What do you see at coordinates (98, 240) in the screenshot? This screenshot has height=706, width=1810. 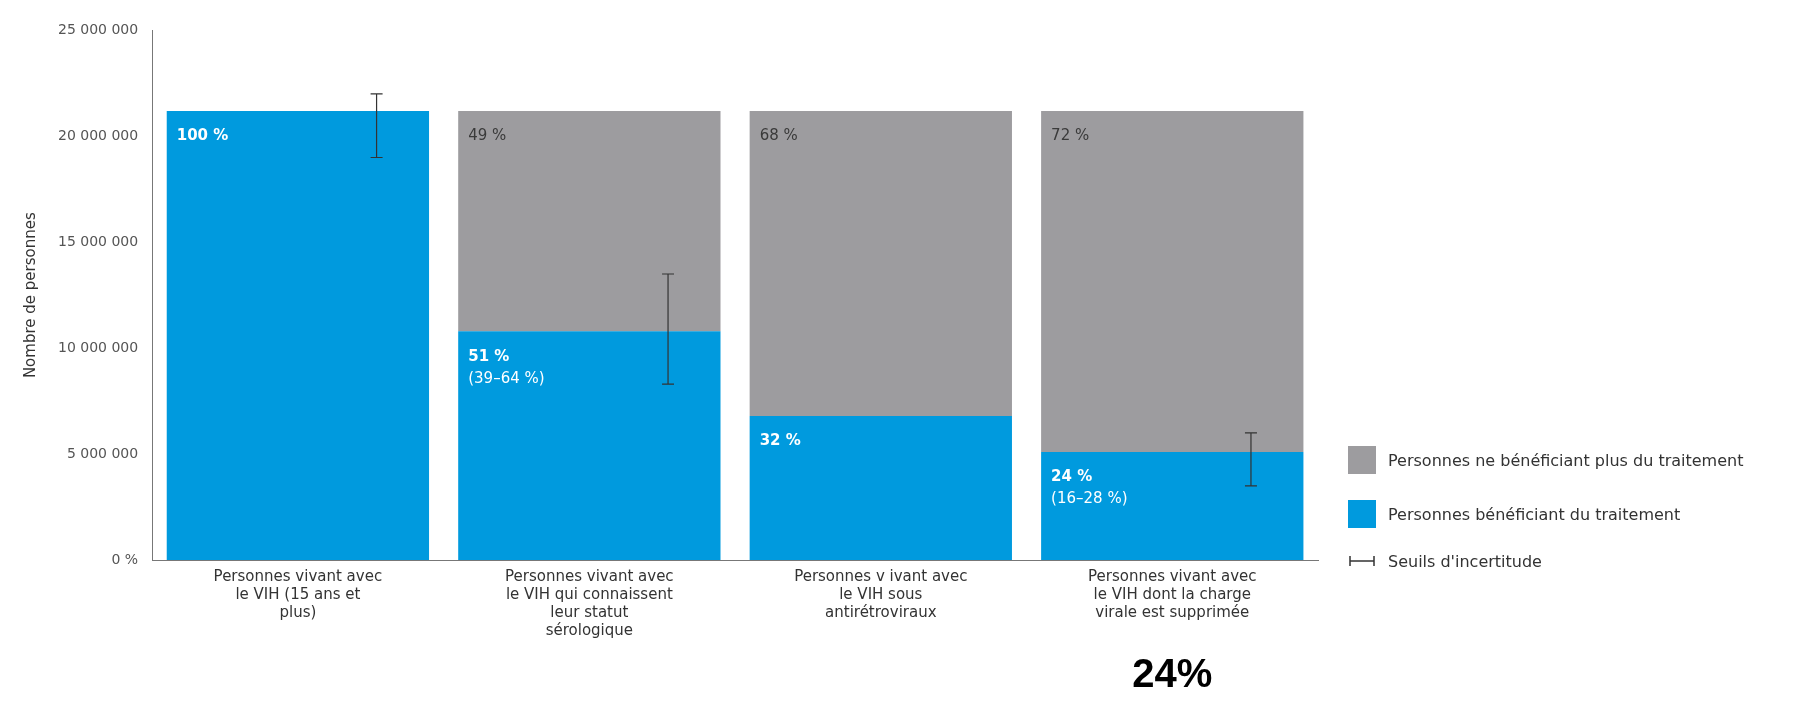 I see `y-tick-label: 15 000 000` at bounding box center [98, 240].